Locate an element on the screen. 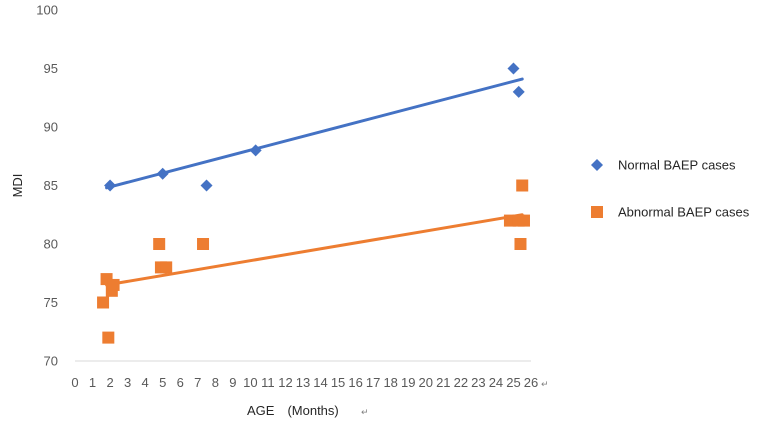 This screenshot has width=768, height=423. x-tick-label: 2 is located at coordinates (109, 382).